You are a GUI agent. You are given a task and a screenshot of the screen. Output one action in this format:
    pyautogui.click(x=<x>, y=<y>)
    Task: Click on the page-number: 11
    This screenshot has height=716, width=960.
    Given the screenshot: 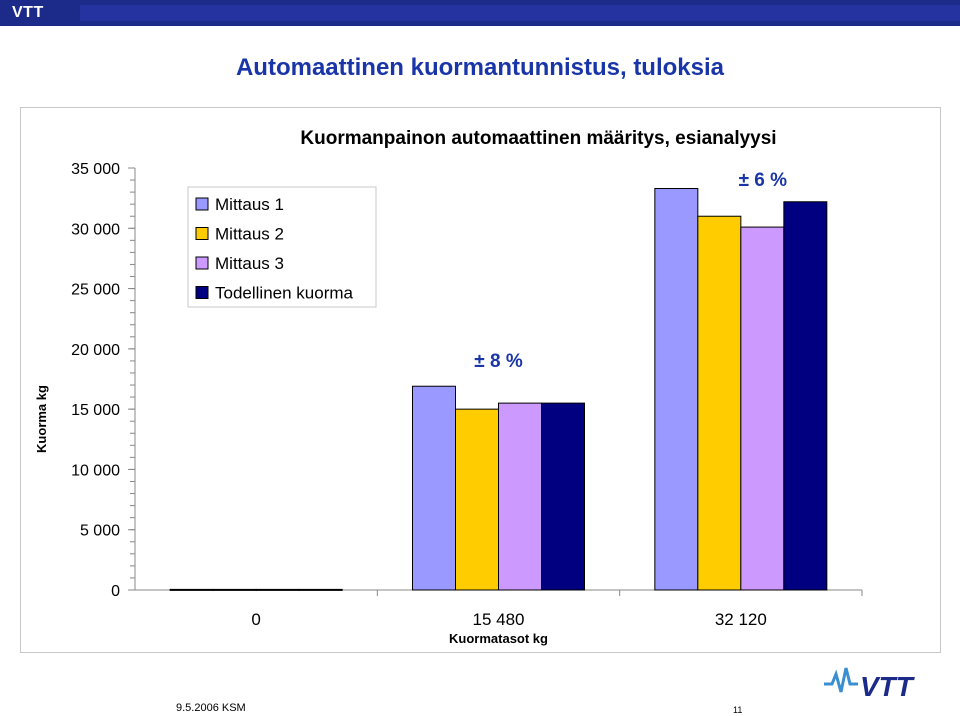 What is the action you would take?
    pyautogui.click(x=737, y=710)
    